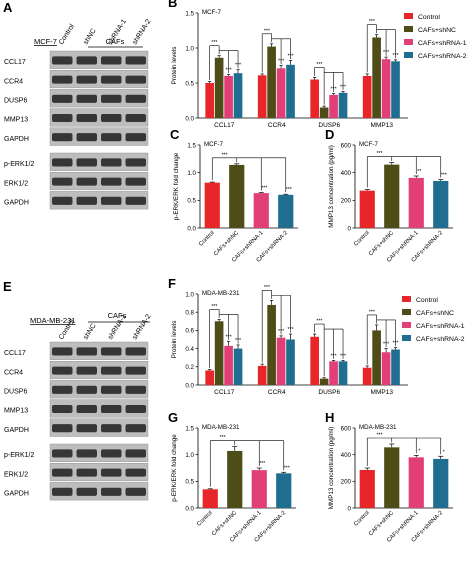 The height and width of the screenshot is (568, 474). Describe the element at coordinates (172, 283) in the screenshot. I see `panel-letter: F` at that location.